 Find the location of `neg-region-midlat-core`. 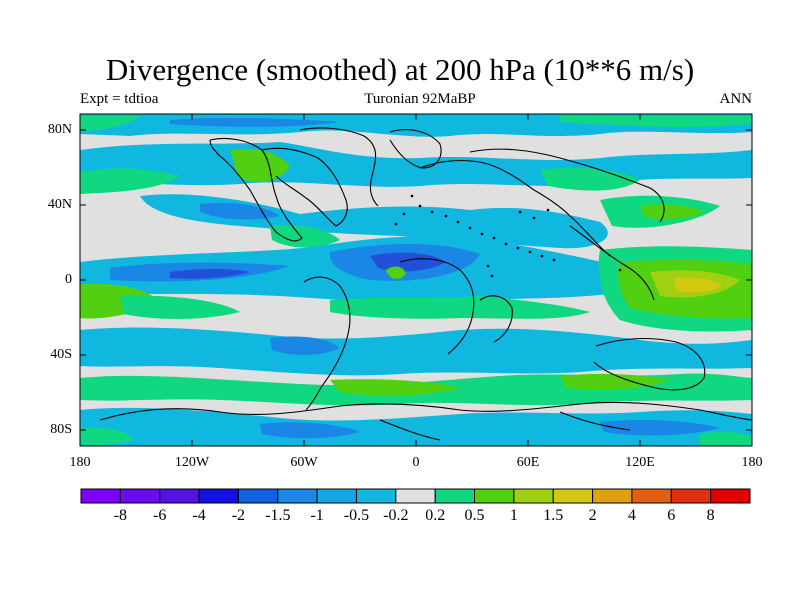

neg-region-midlat-core is located at coordinates (240, 211).